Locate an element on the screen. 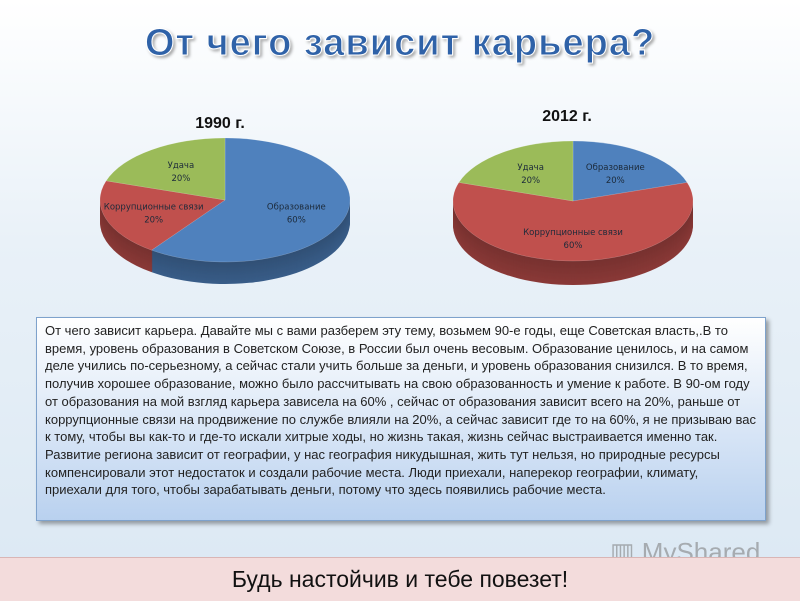  slide-title: От чего зависит карьера? is located at coordinates (400, 43).